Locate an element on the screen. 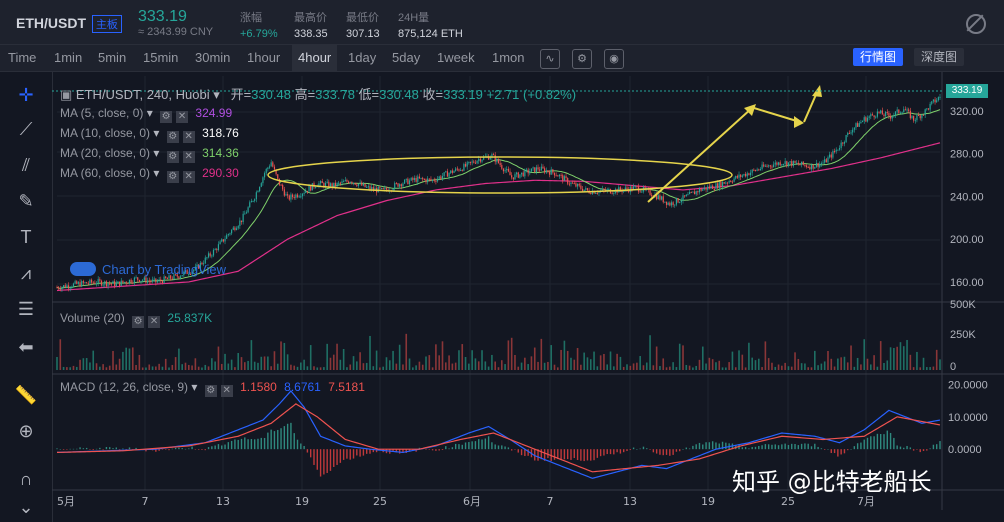 The width and height of the screenshot is (1004, 522). pattern-icon: ⩘ is located at coordinates (26, 273).